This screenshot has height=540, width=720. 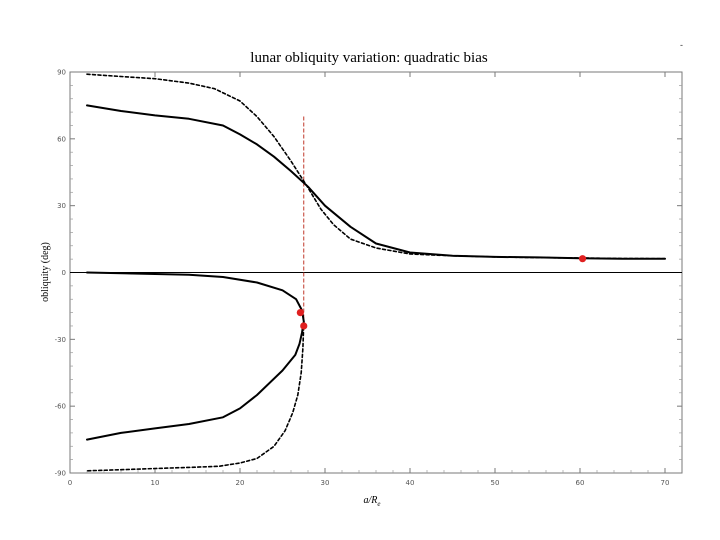 What do you see at coordinates (441, 292) in the screenshot?
I see `points-layer` at bounding box center [441, 292].